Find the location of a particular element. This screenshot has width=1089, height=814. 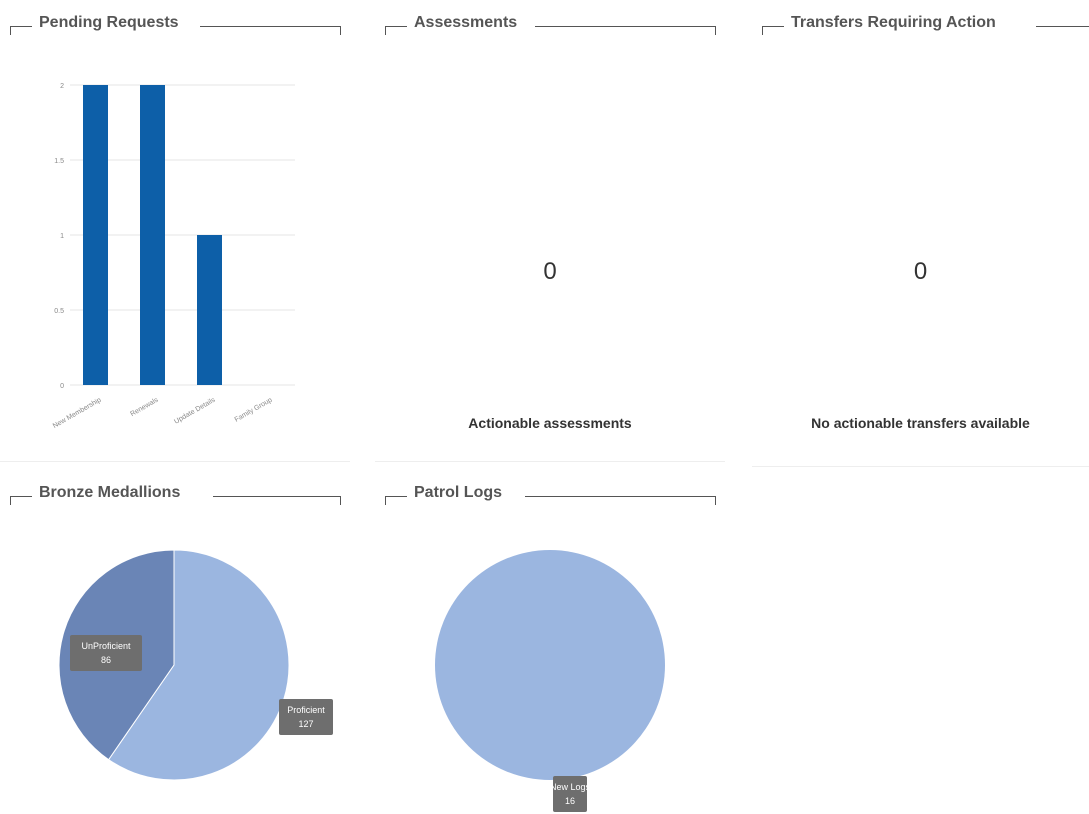

card-header: Transfers Requiring Action is located at coordinates (920, 20).